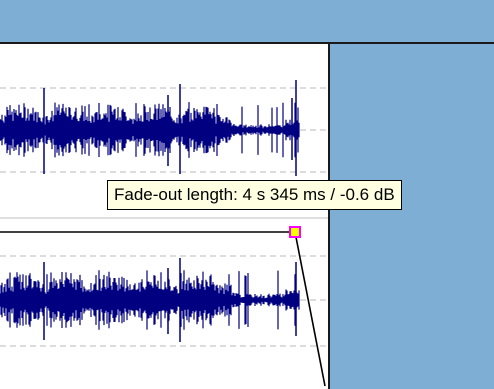 The width and height of the screenshot is (494, 389). Describe the element at coordinates (310, 309) in the screenshot. I see `fade-out-curve` at that location.